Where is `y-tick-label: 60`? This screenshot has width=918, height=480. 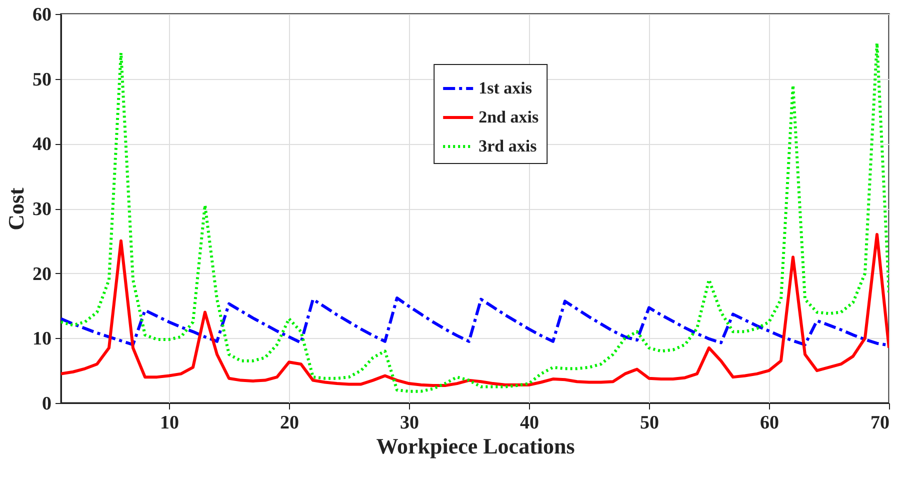
y-tick-label: 60 is located at coordinates (42, 15).